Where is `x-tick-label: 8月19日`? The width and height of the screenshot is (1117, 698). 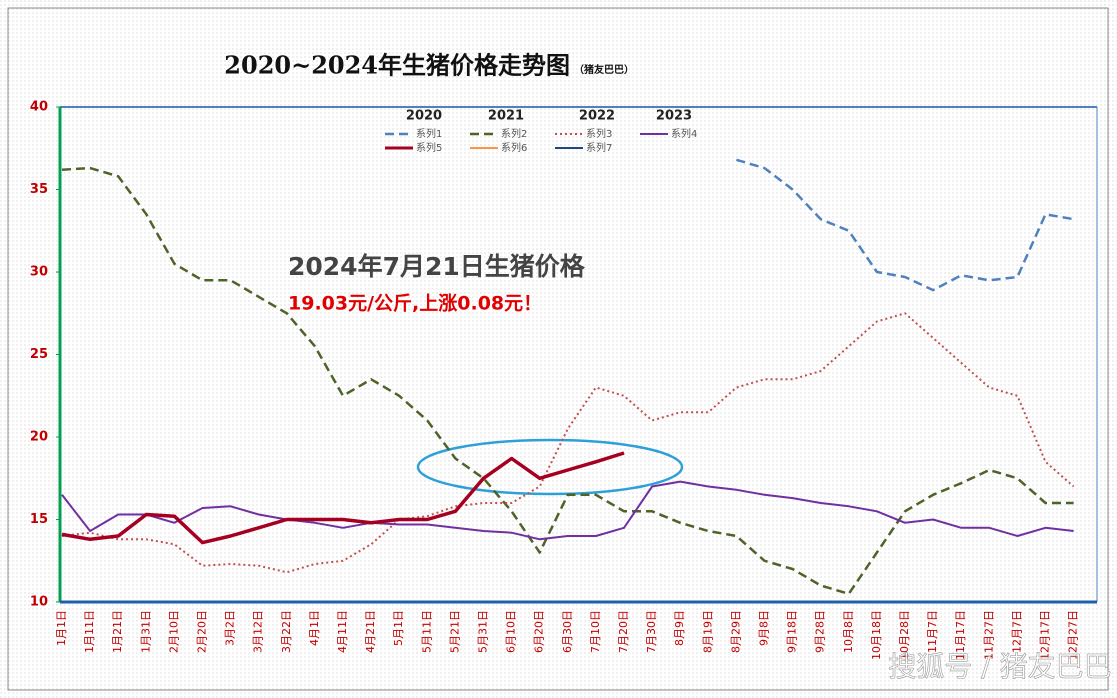 x-tick-label: 8月19日 is located at coordinates (707, 631).